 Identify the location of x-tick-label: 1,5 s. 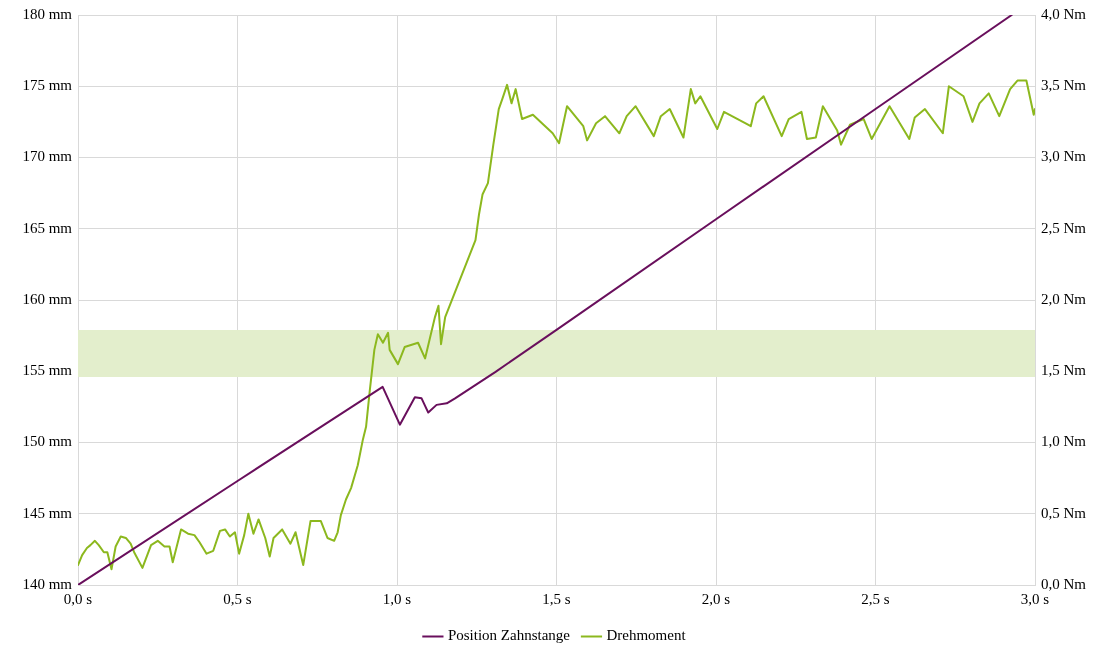
(556, 598).